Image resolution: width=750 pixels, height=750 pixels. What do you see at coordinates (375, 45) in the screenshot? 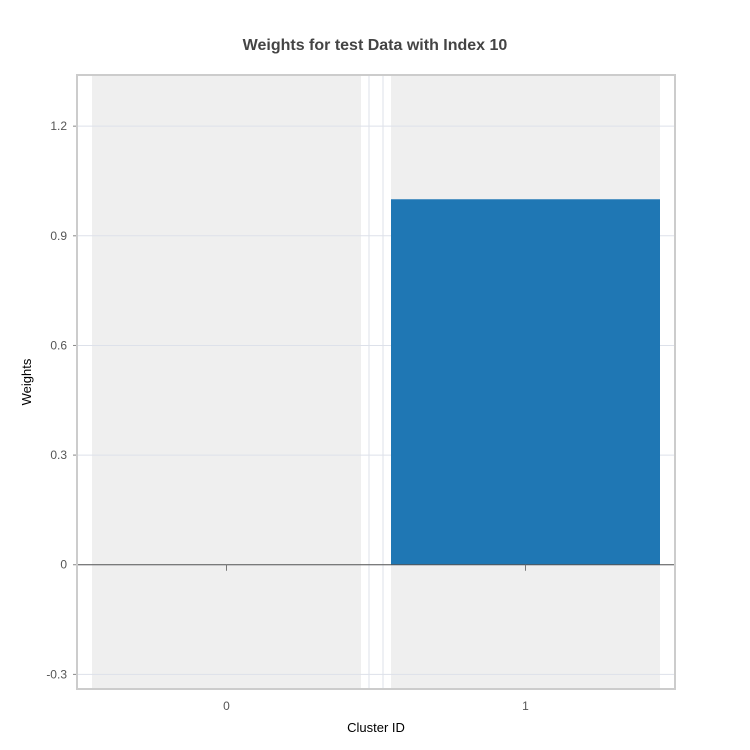
I see `chart-title: Weights for test Data with Index 10` at bounding box center [375, 45].